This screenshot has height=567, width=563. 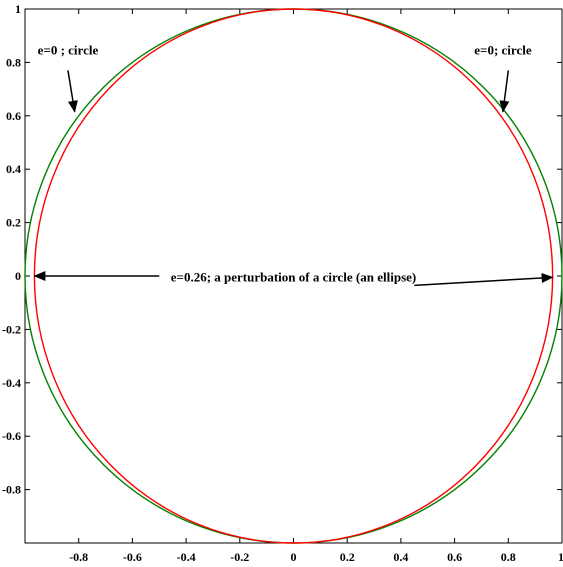 What do you see at coordinates (11, 383) in the screenshot?
I see `y-tick-label: -0.4` at bounding box center [11, 383].